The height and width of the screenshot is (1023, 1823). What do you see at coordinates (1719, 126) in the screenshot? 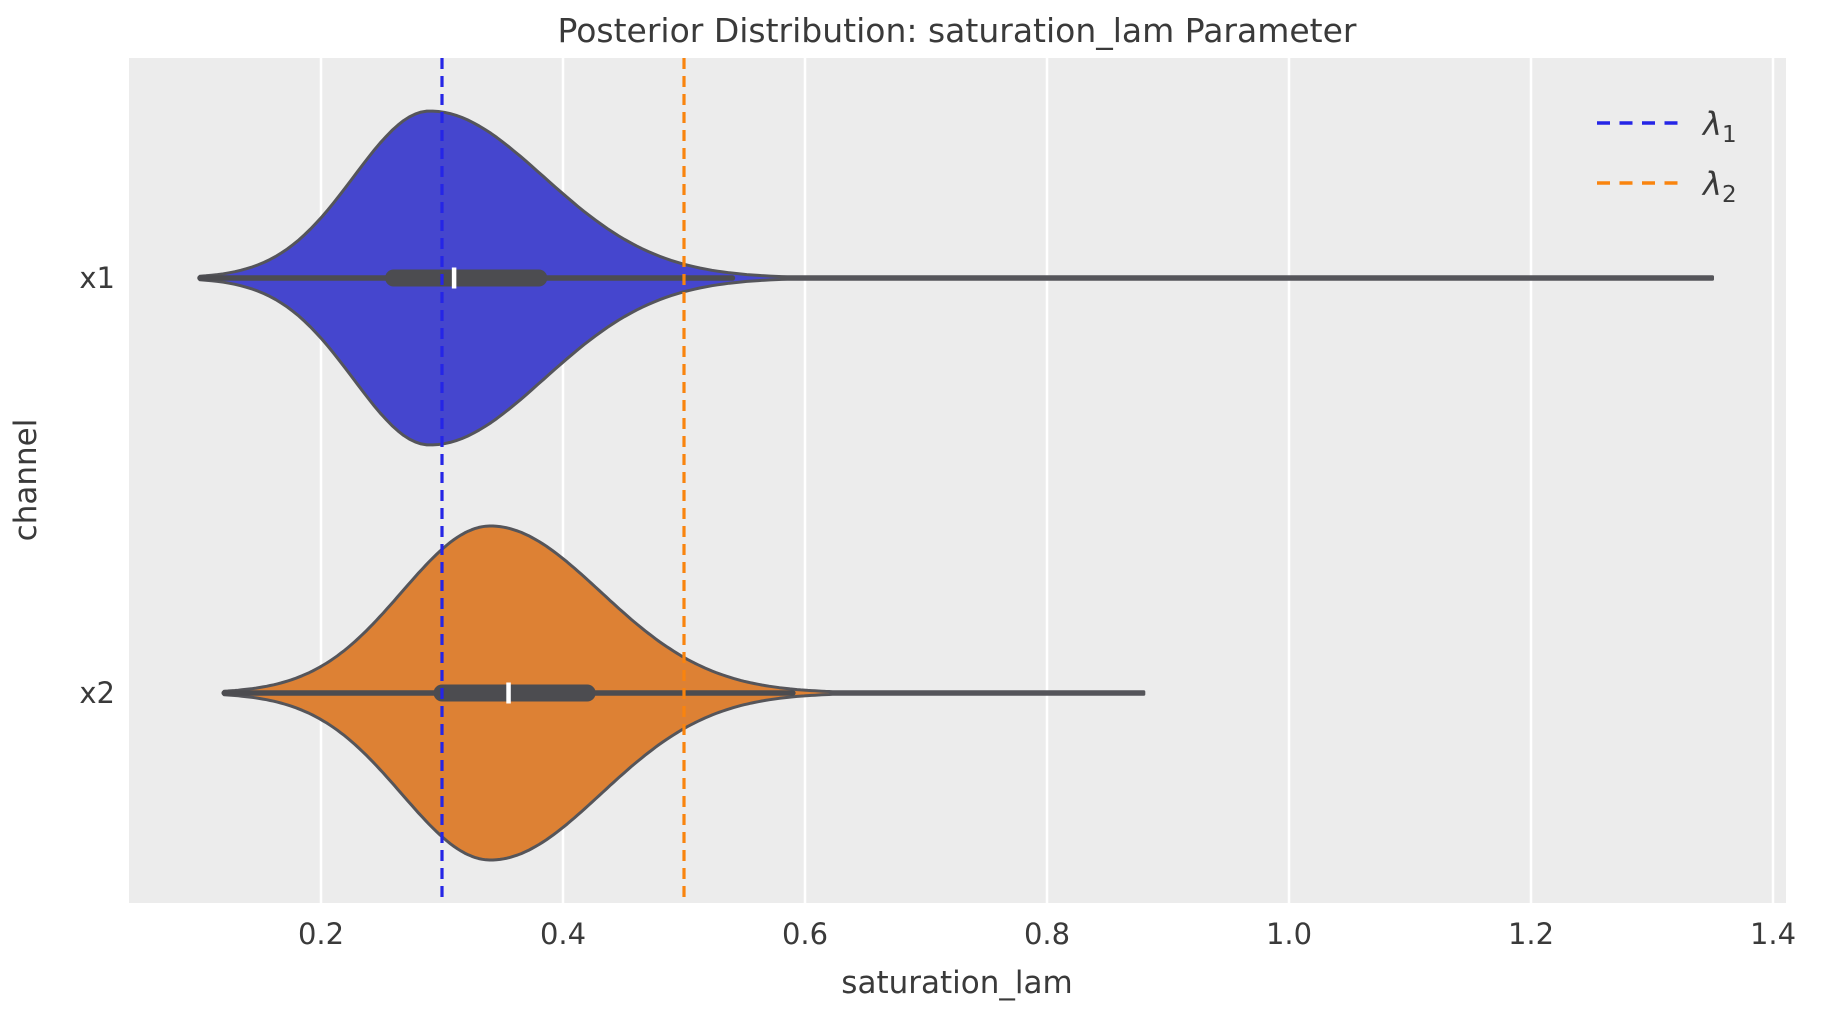
I see `legend-label-lambda-1: λ1` at bounding box center [1719, 126].